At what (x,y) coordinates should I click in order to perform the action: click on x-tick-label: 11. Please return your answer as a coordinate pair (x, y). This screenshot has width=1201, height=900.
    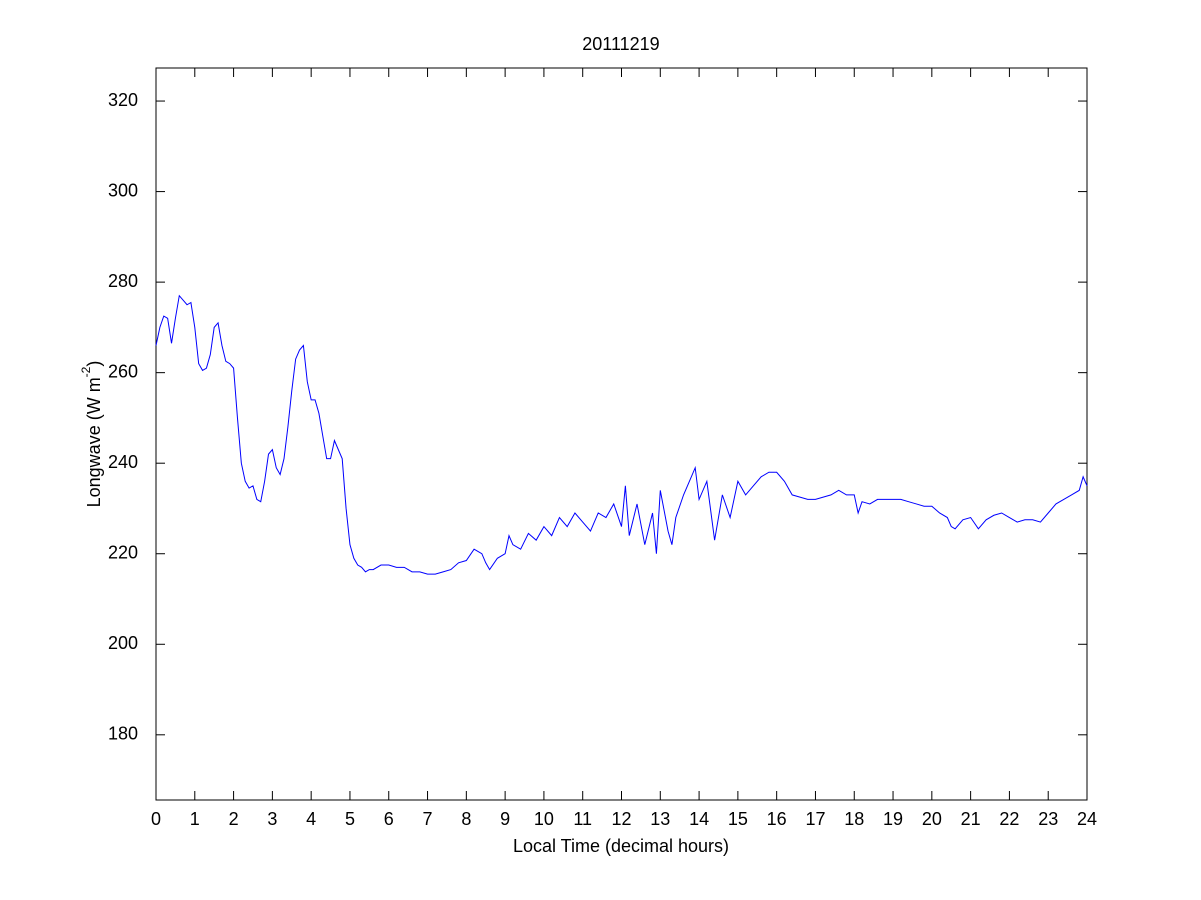
    Looking at the image, I should click on (582, 819).